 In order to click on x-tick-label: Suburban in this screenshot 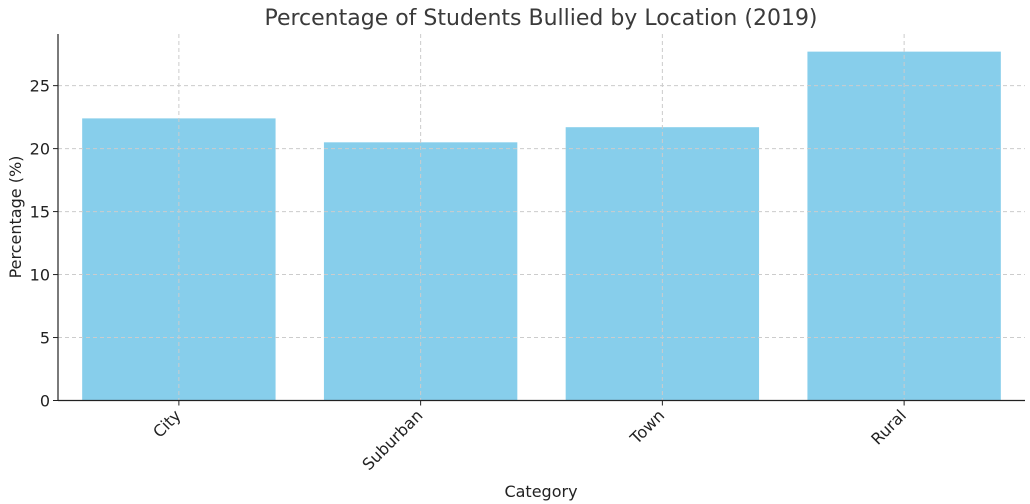, I will do `click(392, 440)`.